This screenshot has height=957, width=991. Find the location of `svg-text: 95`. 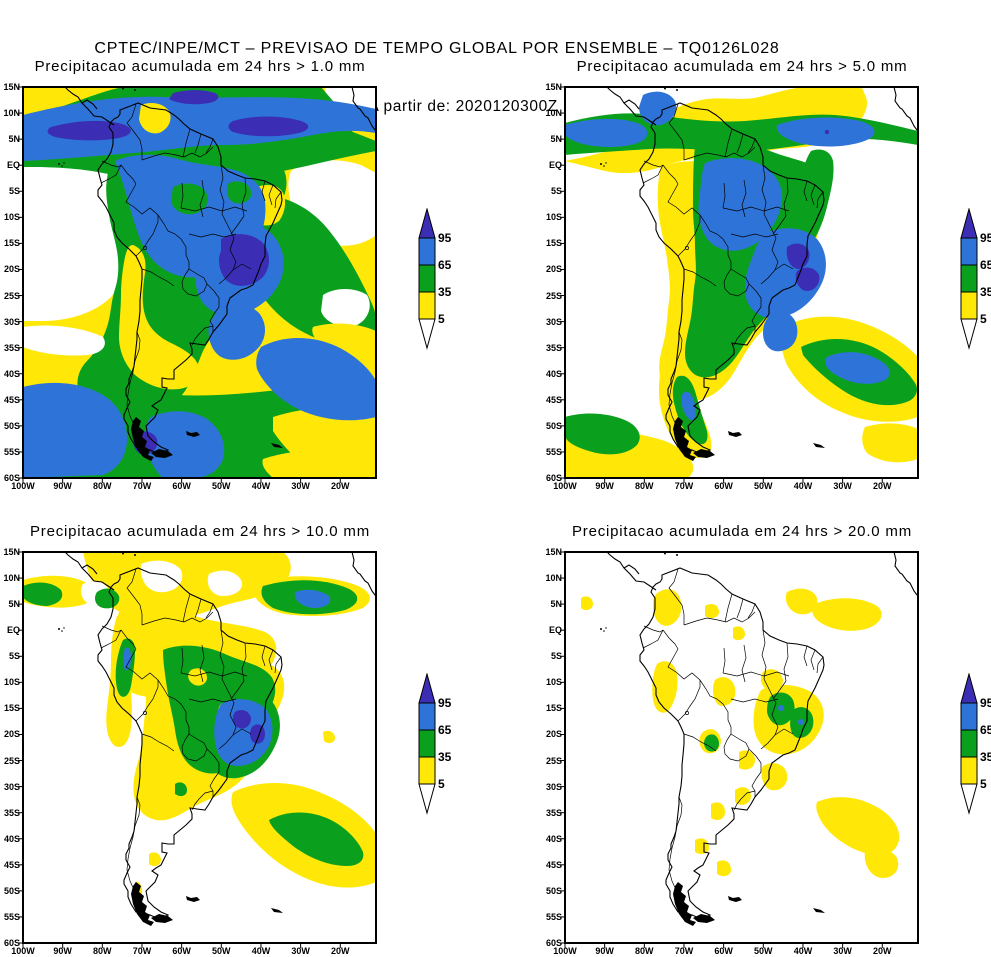

svg-text: 95 is located at coordinates (985, 238).